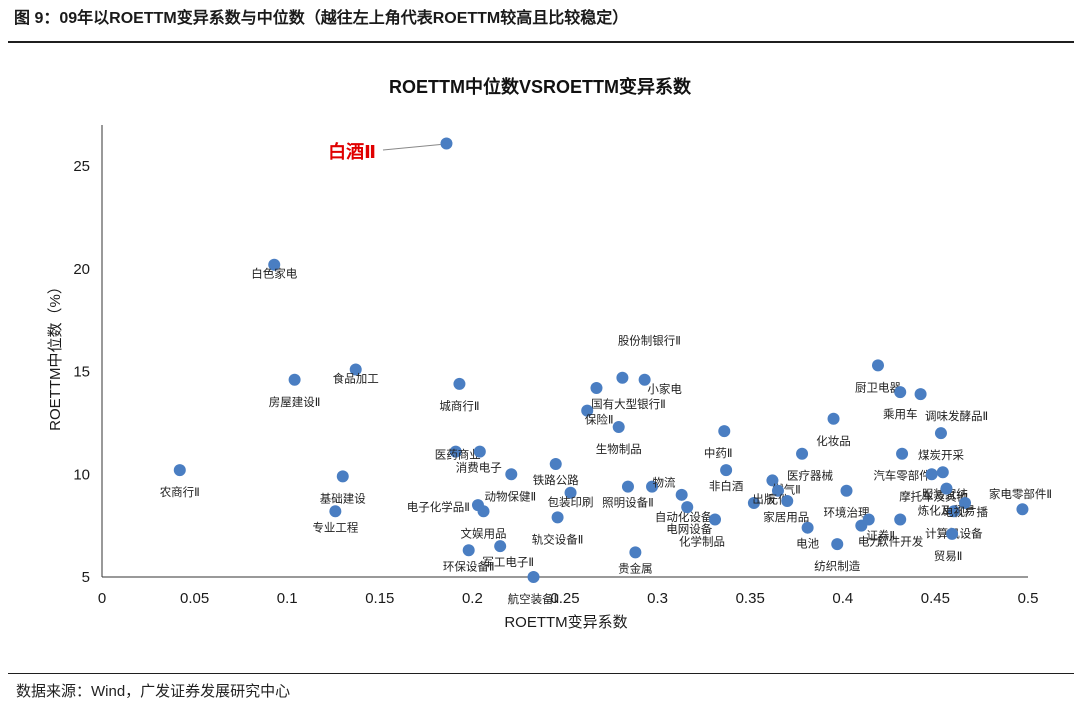 The height and width of the screenshot is (701, 1080). What do you see at coordinates (508, 562) in the screenshot?
I see `point-label: 军工电子Ⅱ` at bounding box center [508, 562].